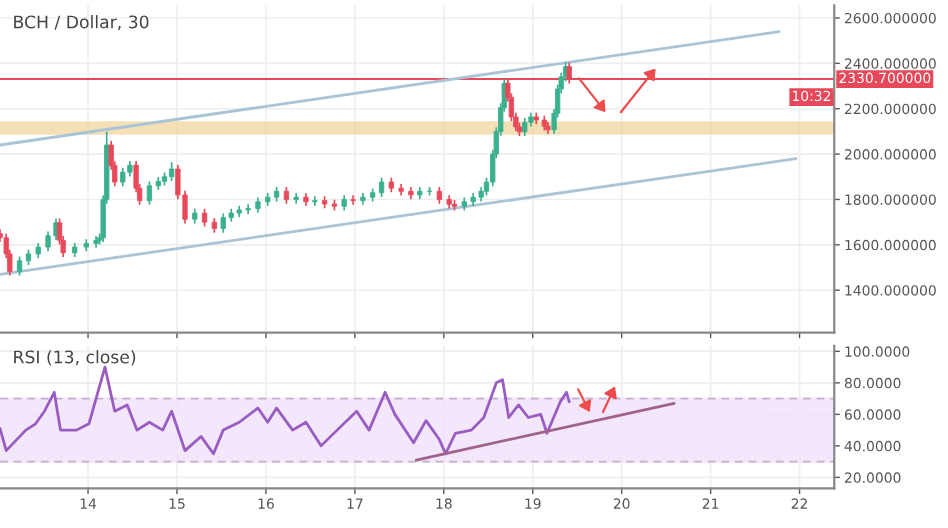 The height and width of the screenshot is (528, 948). What do you see at coordinates (285, 410) in the screenshot?
I see `line-series` at bounding box center [285, 410].